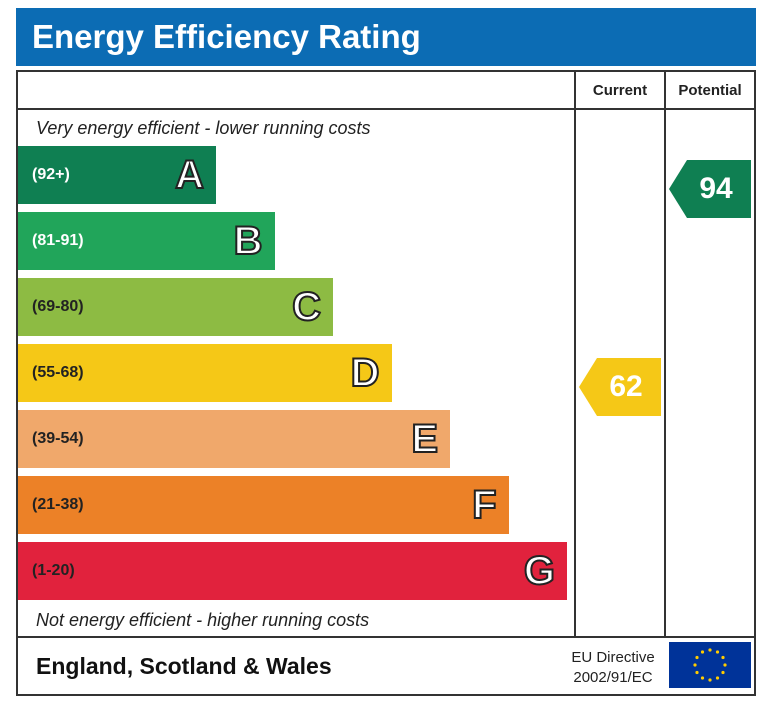 The image size is (774, 703). Describe the element at coordinates (58, 240) in the screenshot. I see `band-b-range: (81-91)` at that location.